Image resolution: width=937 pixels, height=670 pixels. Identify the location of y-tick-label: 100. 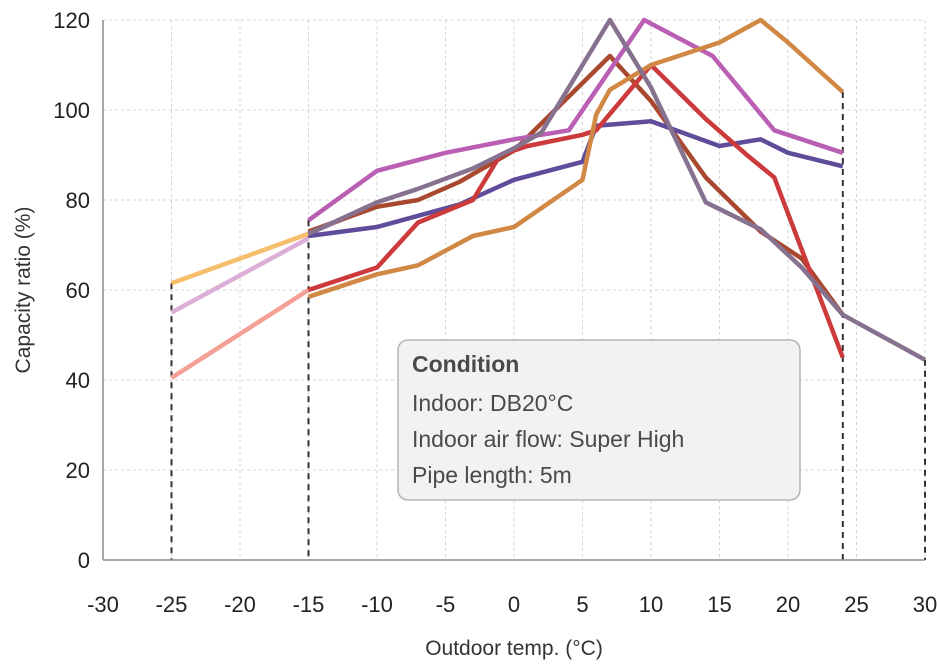
(71, 110).